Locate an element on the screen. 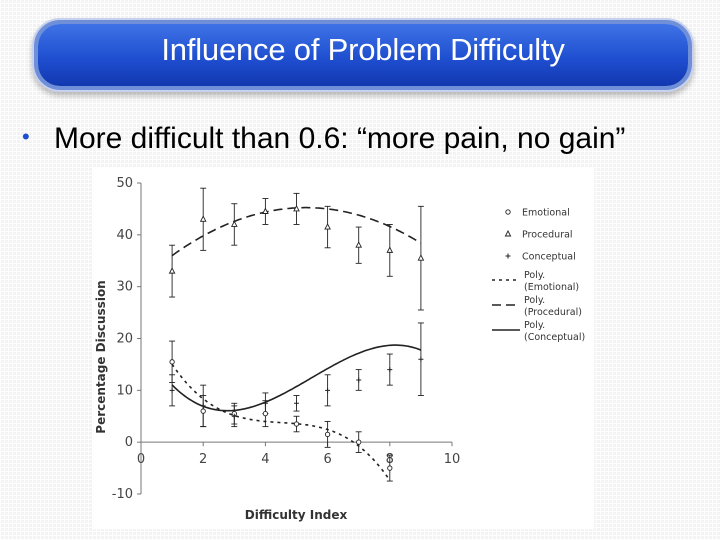  legend-label-sub: (Emotional) is located at coordinates (551, 287).